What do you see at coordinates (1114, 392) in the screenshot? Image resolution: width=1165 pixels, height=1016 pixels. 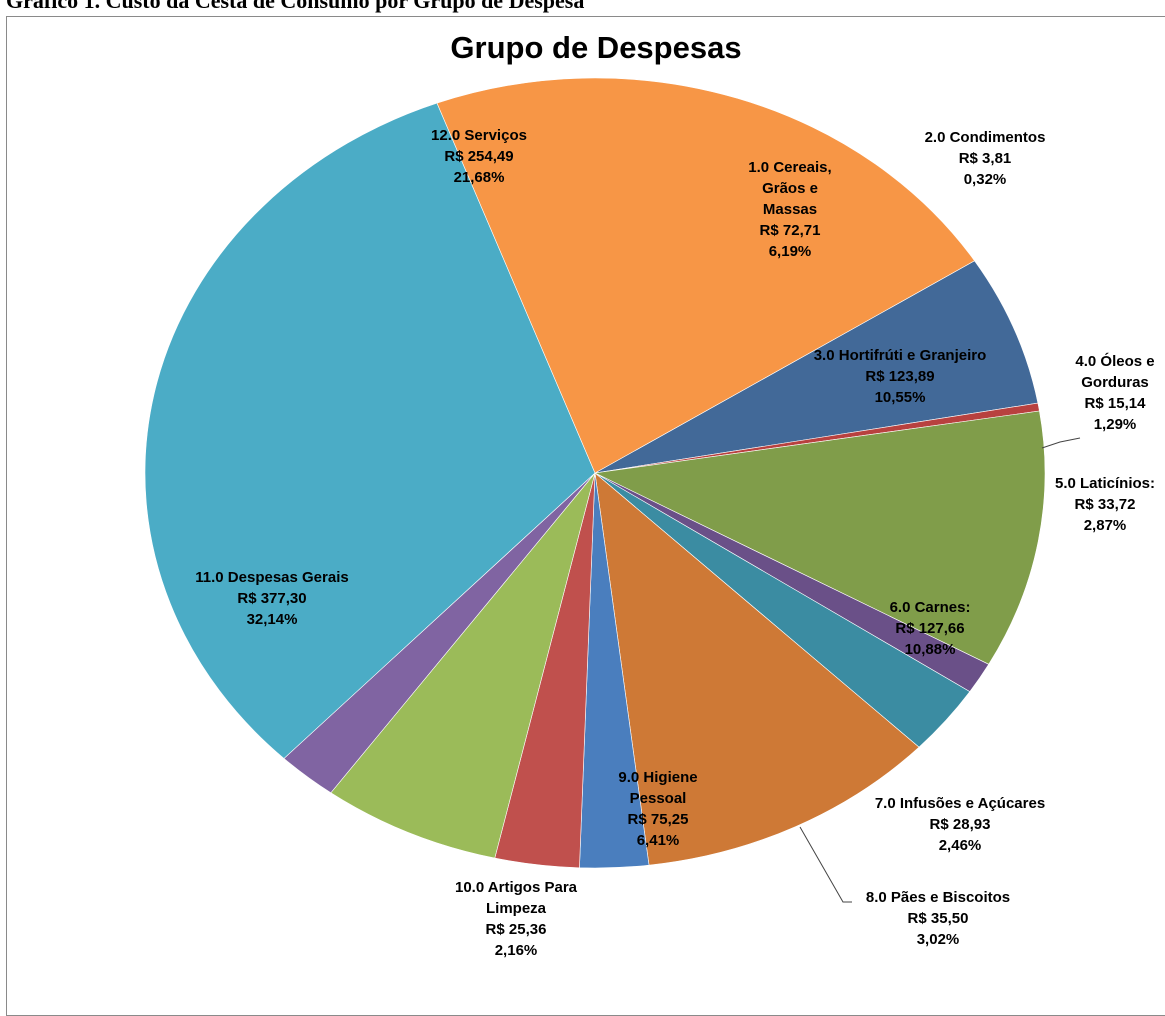 I see `slice-label-4: 4.0 Óleos e Gorduras R$ 15,14 1,29%` at bounding box center [1114, 392].